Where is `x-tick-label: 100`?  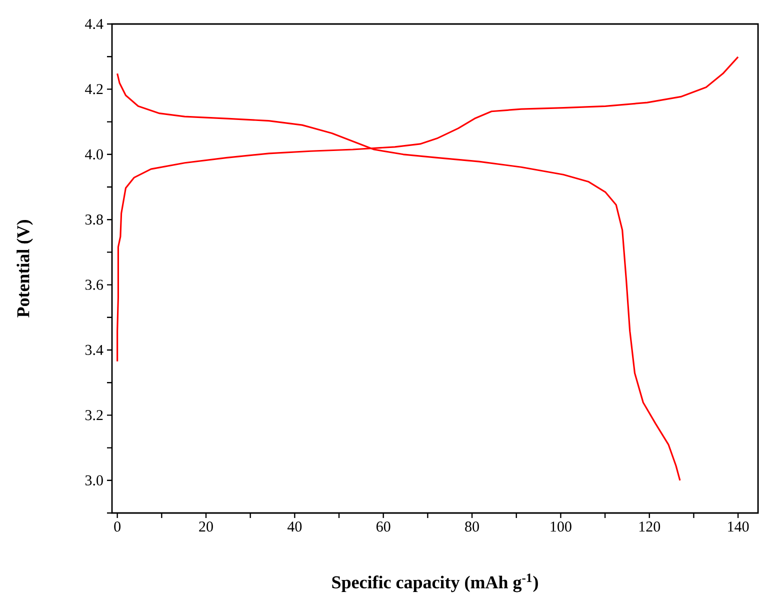
x-tick-label: 100 is located at coordinates (561, 527).